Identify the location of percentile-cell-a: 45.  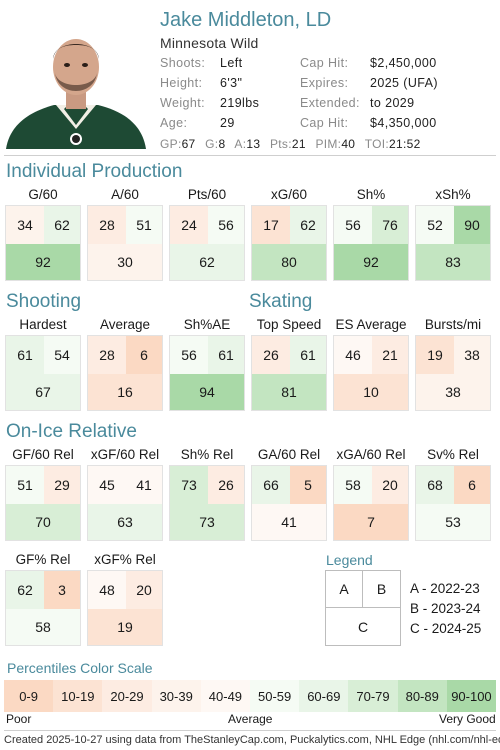
(107, 485).